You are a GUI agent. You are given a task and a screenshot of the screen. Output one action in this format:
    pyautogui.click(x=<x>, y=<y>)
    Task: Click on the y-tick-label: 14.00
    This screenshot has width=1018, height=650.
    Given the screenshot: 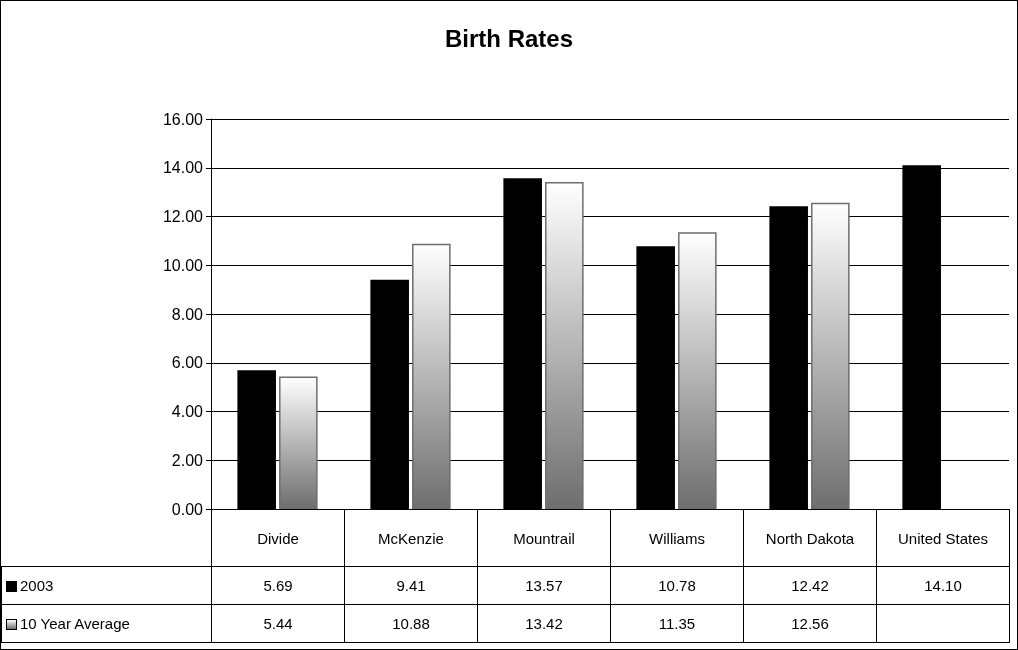 What is the action you would take?
    pyautogui.click(x=183, y=168)
    